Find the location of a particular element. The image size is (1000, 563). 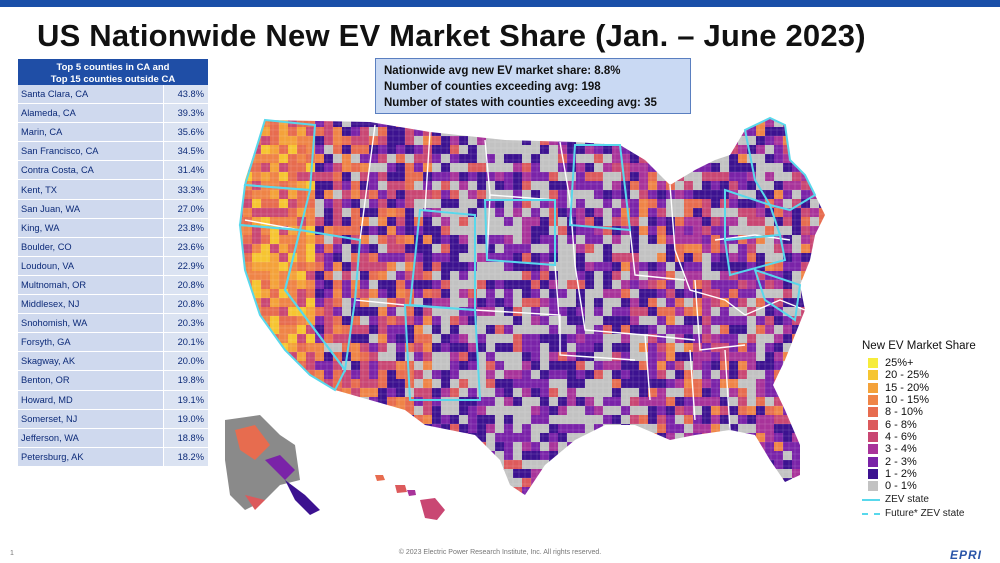

county-share: 19.0% is located at coordinates (186, 418).